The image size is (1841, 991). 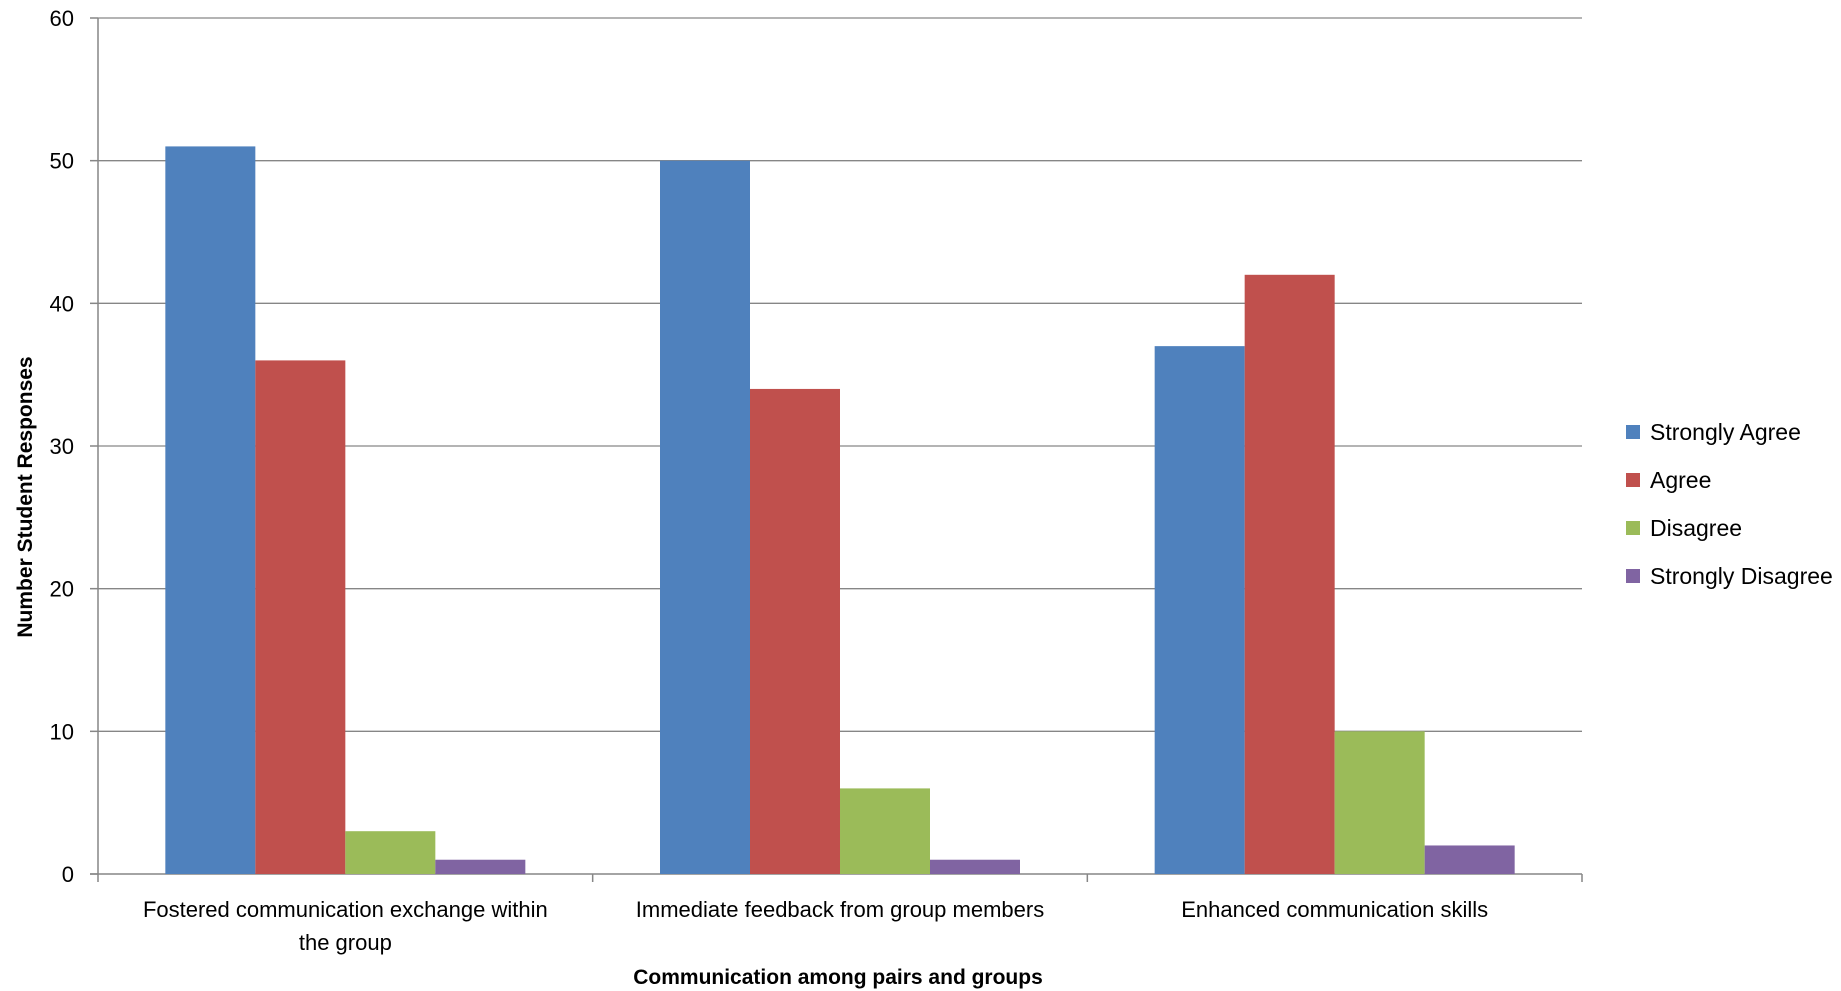 What do you see at coordinates (1725, 432) in the screenshot?
I see `legend-label: Strongly Agree` at bounding box center [1725, 432].